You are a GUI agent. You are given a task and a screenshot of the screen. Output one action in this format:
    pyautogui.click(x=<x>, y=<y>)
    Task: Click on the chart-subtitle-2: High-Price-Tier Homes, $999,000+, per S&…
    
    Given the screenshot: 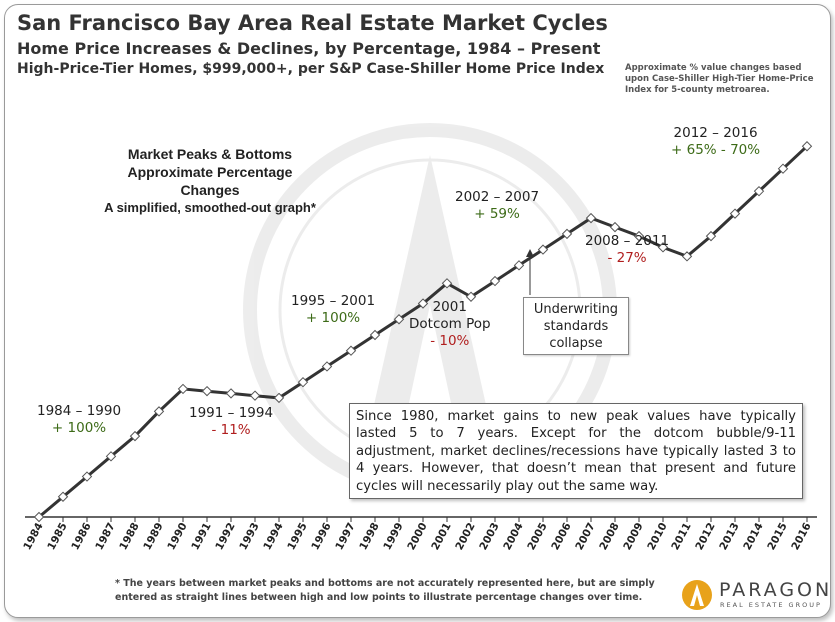 What is the action you would take?
    pyautogui.click(x=311, y=69)
    